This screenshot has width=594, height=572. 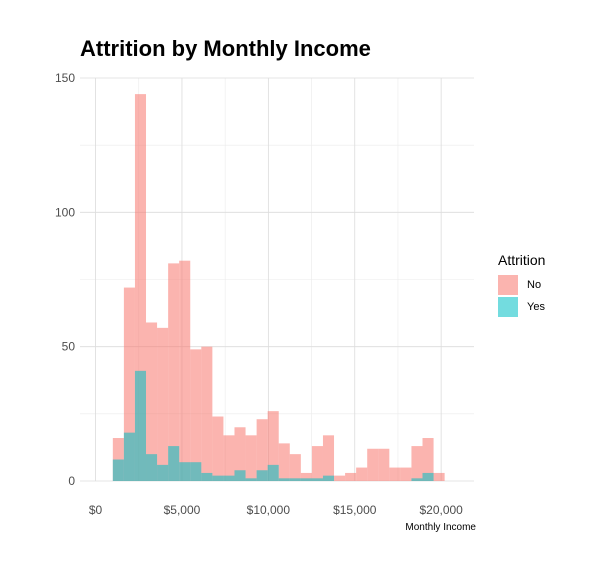 What do you see at coordinates (521, 307) in the screenshot?
I see `legend-item-yes: Yes` at bounding box center [521, 307].